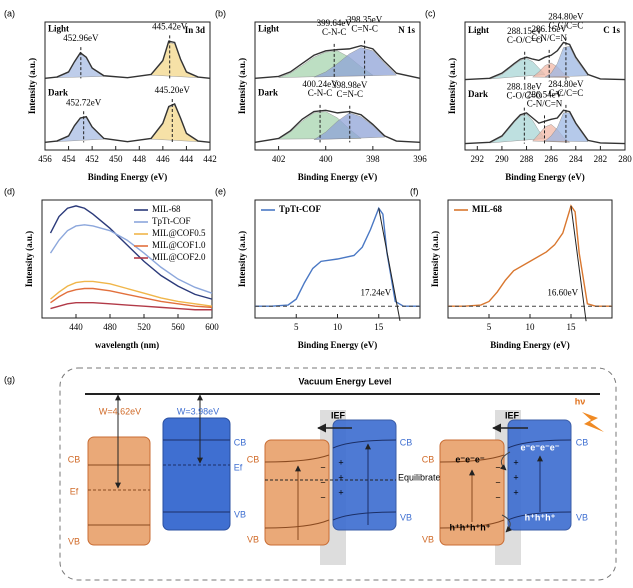 This screenshot has width=633, height=588. I want to click on x-tick-label: 450, so click(116, 159).